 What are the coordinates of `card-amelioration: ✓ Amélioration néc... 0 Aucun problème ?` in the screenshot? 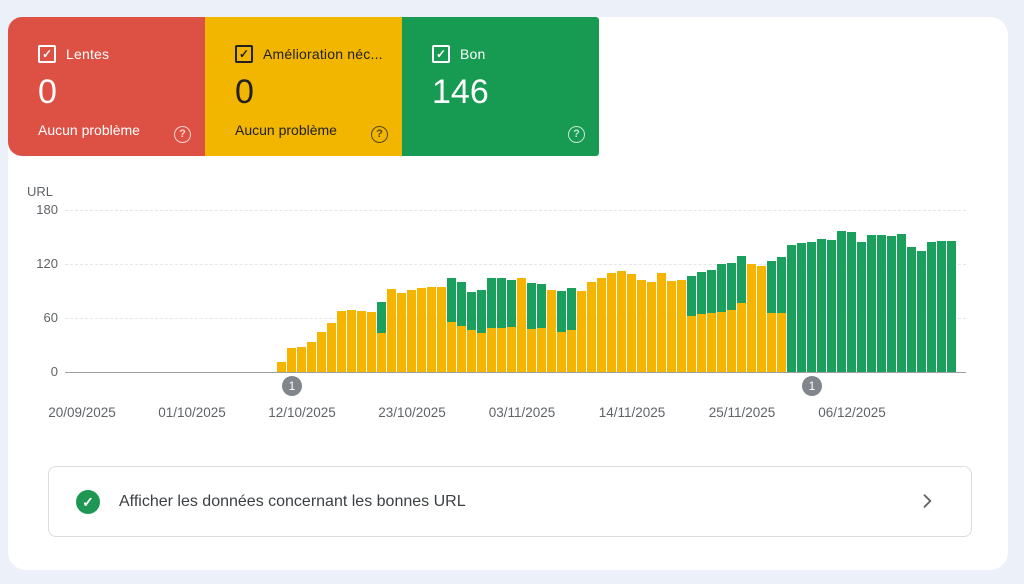 It's located at (303, 86).